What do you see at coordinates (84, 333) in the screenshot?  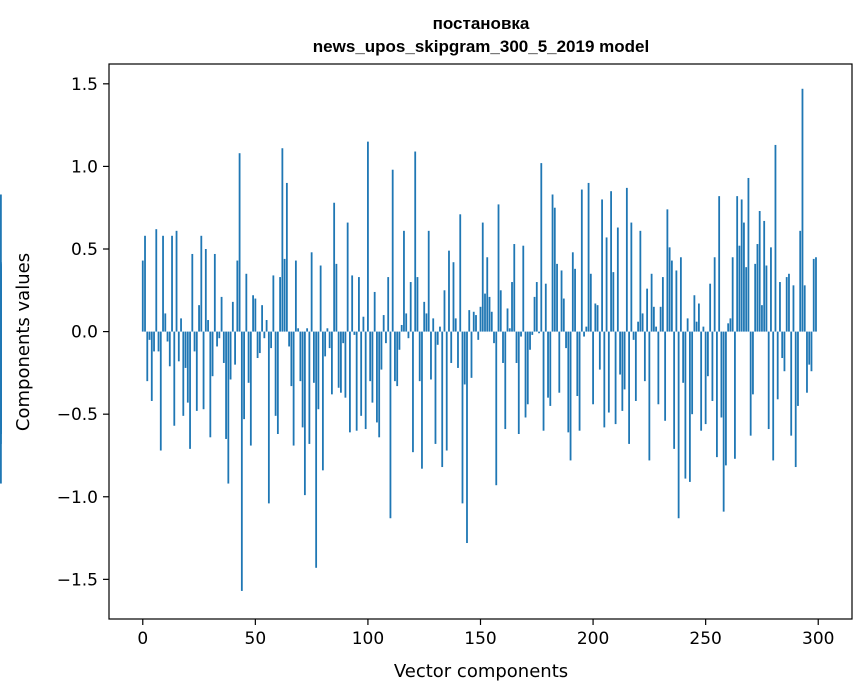 I see `y-tick-label: 0.0` at bounding box center [84, 333].